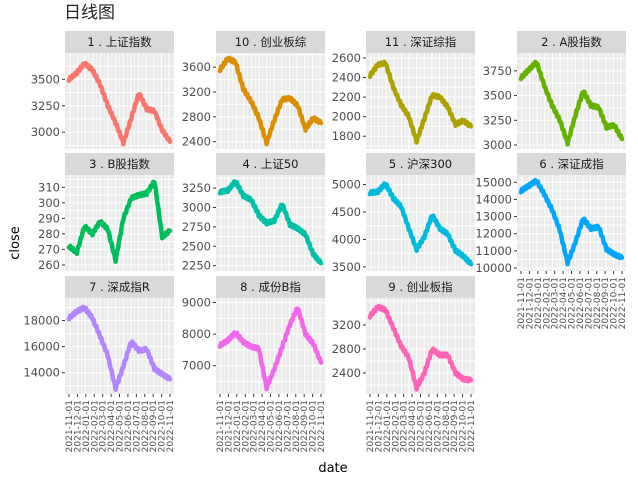  Describe the element at coordinates (196, 303) in the screenshot. I see `y-tick-label: 9000` at that location.